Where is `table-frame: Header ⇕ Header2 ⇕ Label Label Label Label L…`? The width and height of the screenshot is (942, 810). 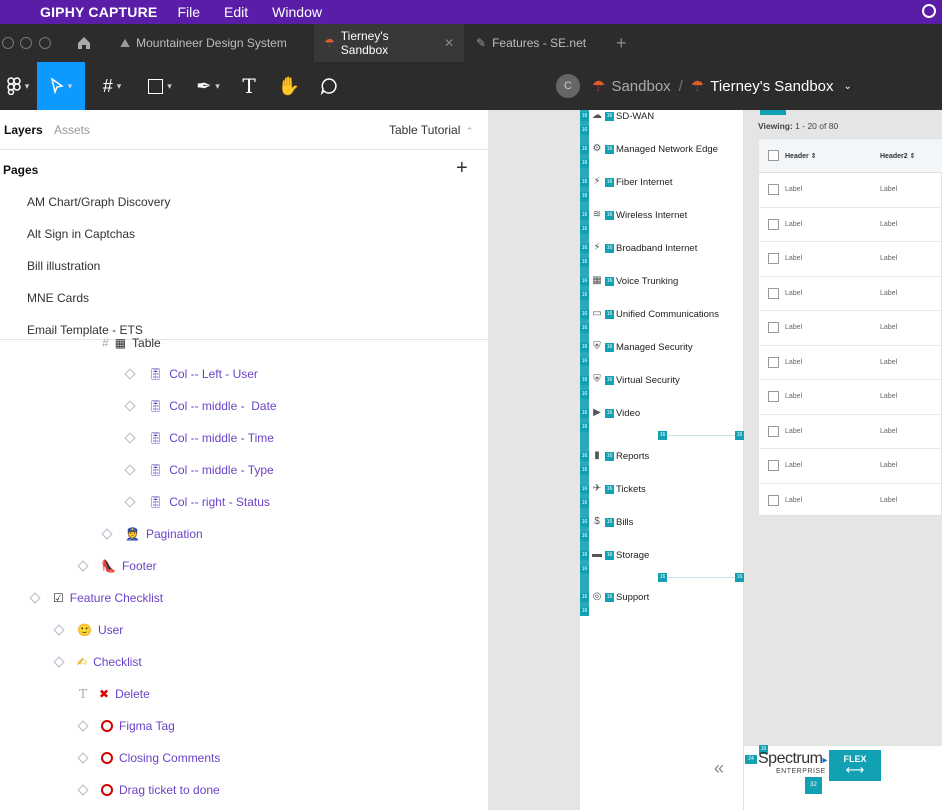 table-frame: Header ⇕ Header2 ⇕ Label Label Label Label L… is located at coordinates (850, 328).